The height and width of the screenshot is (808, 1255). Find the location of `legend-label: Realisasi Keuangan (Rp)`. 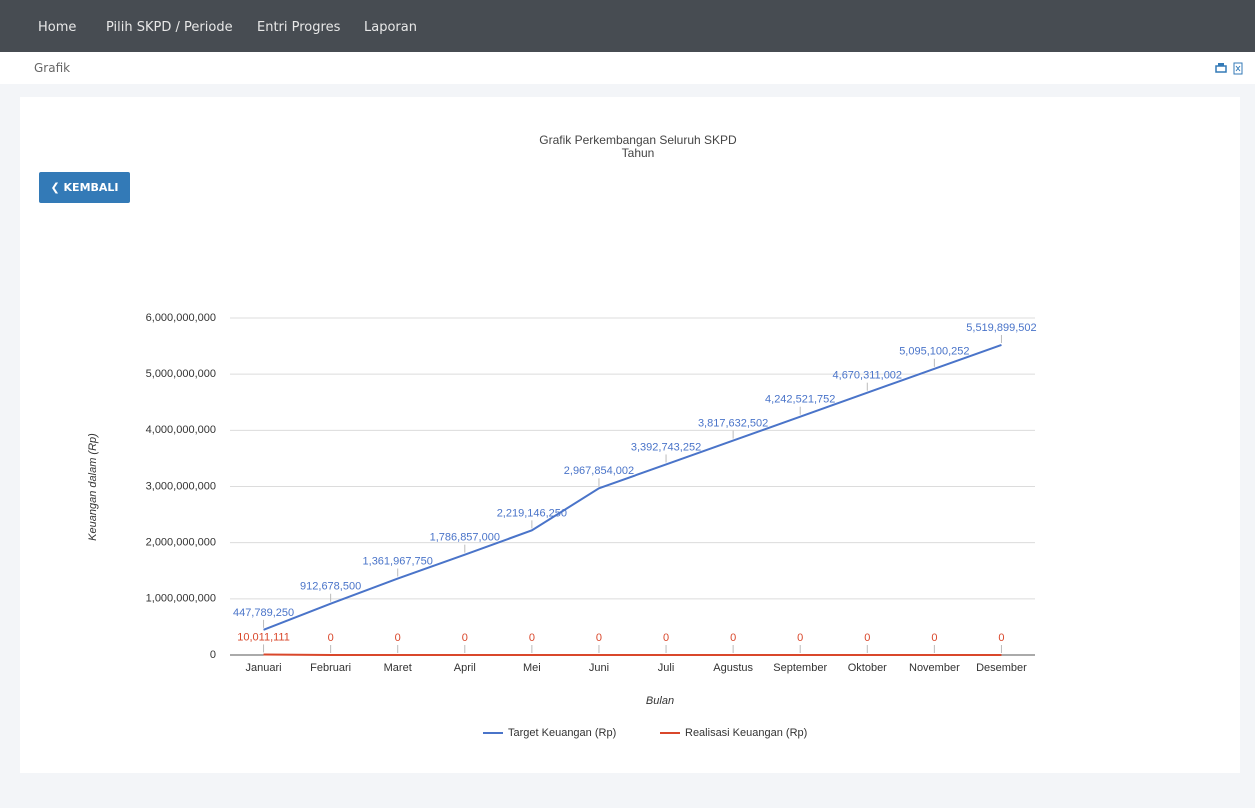

legend-label: Realisasi Keuangan (Rp) is located at coordinates (746, 733).